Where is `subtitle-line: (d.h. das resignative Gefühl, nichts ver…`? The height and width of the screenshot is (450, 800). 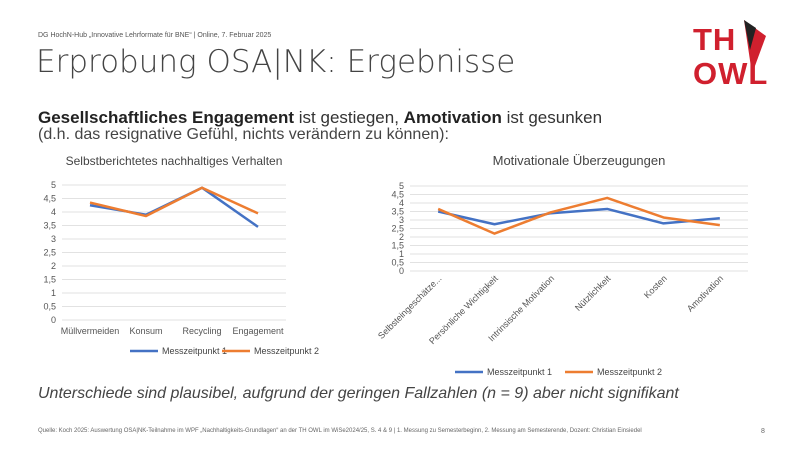 subtitle-line: (d.h. das resignative Gefühl, nichts ver… is located at coordinates (243, 134).